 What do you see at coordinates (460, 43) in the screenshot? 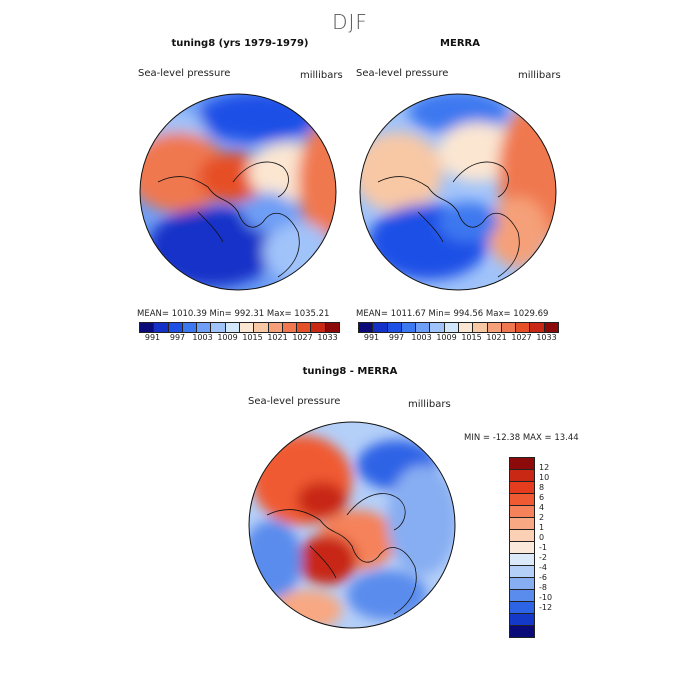
I see `obs-panel-title: MERRA` at bounding box center [460, 43].